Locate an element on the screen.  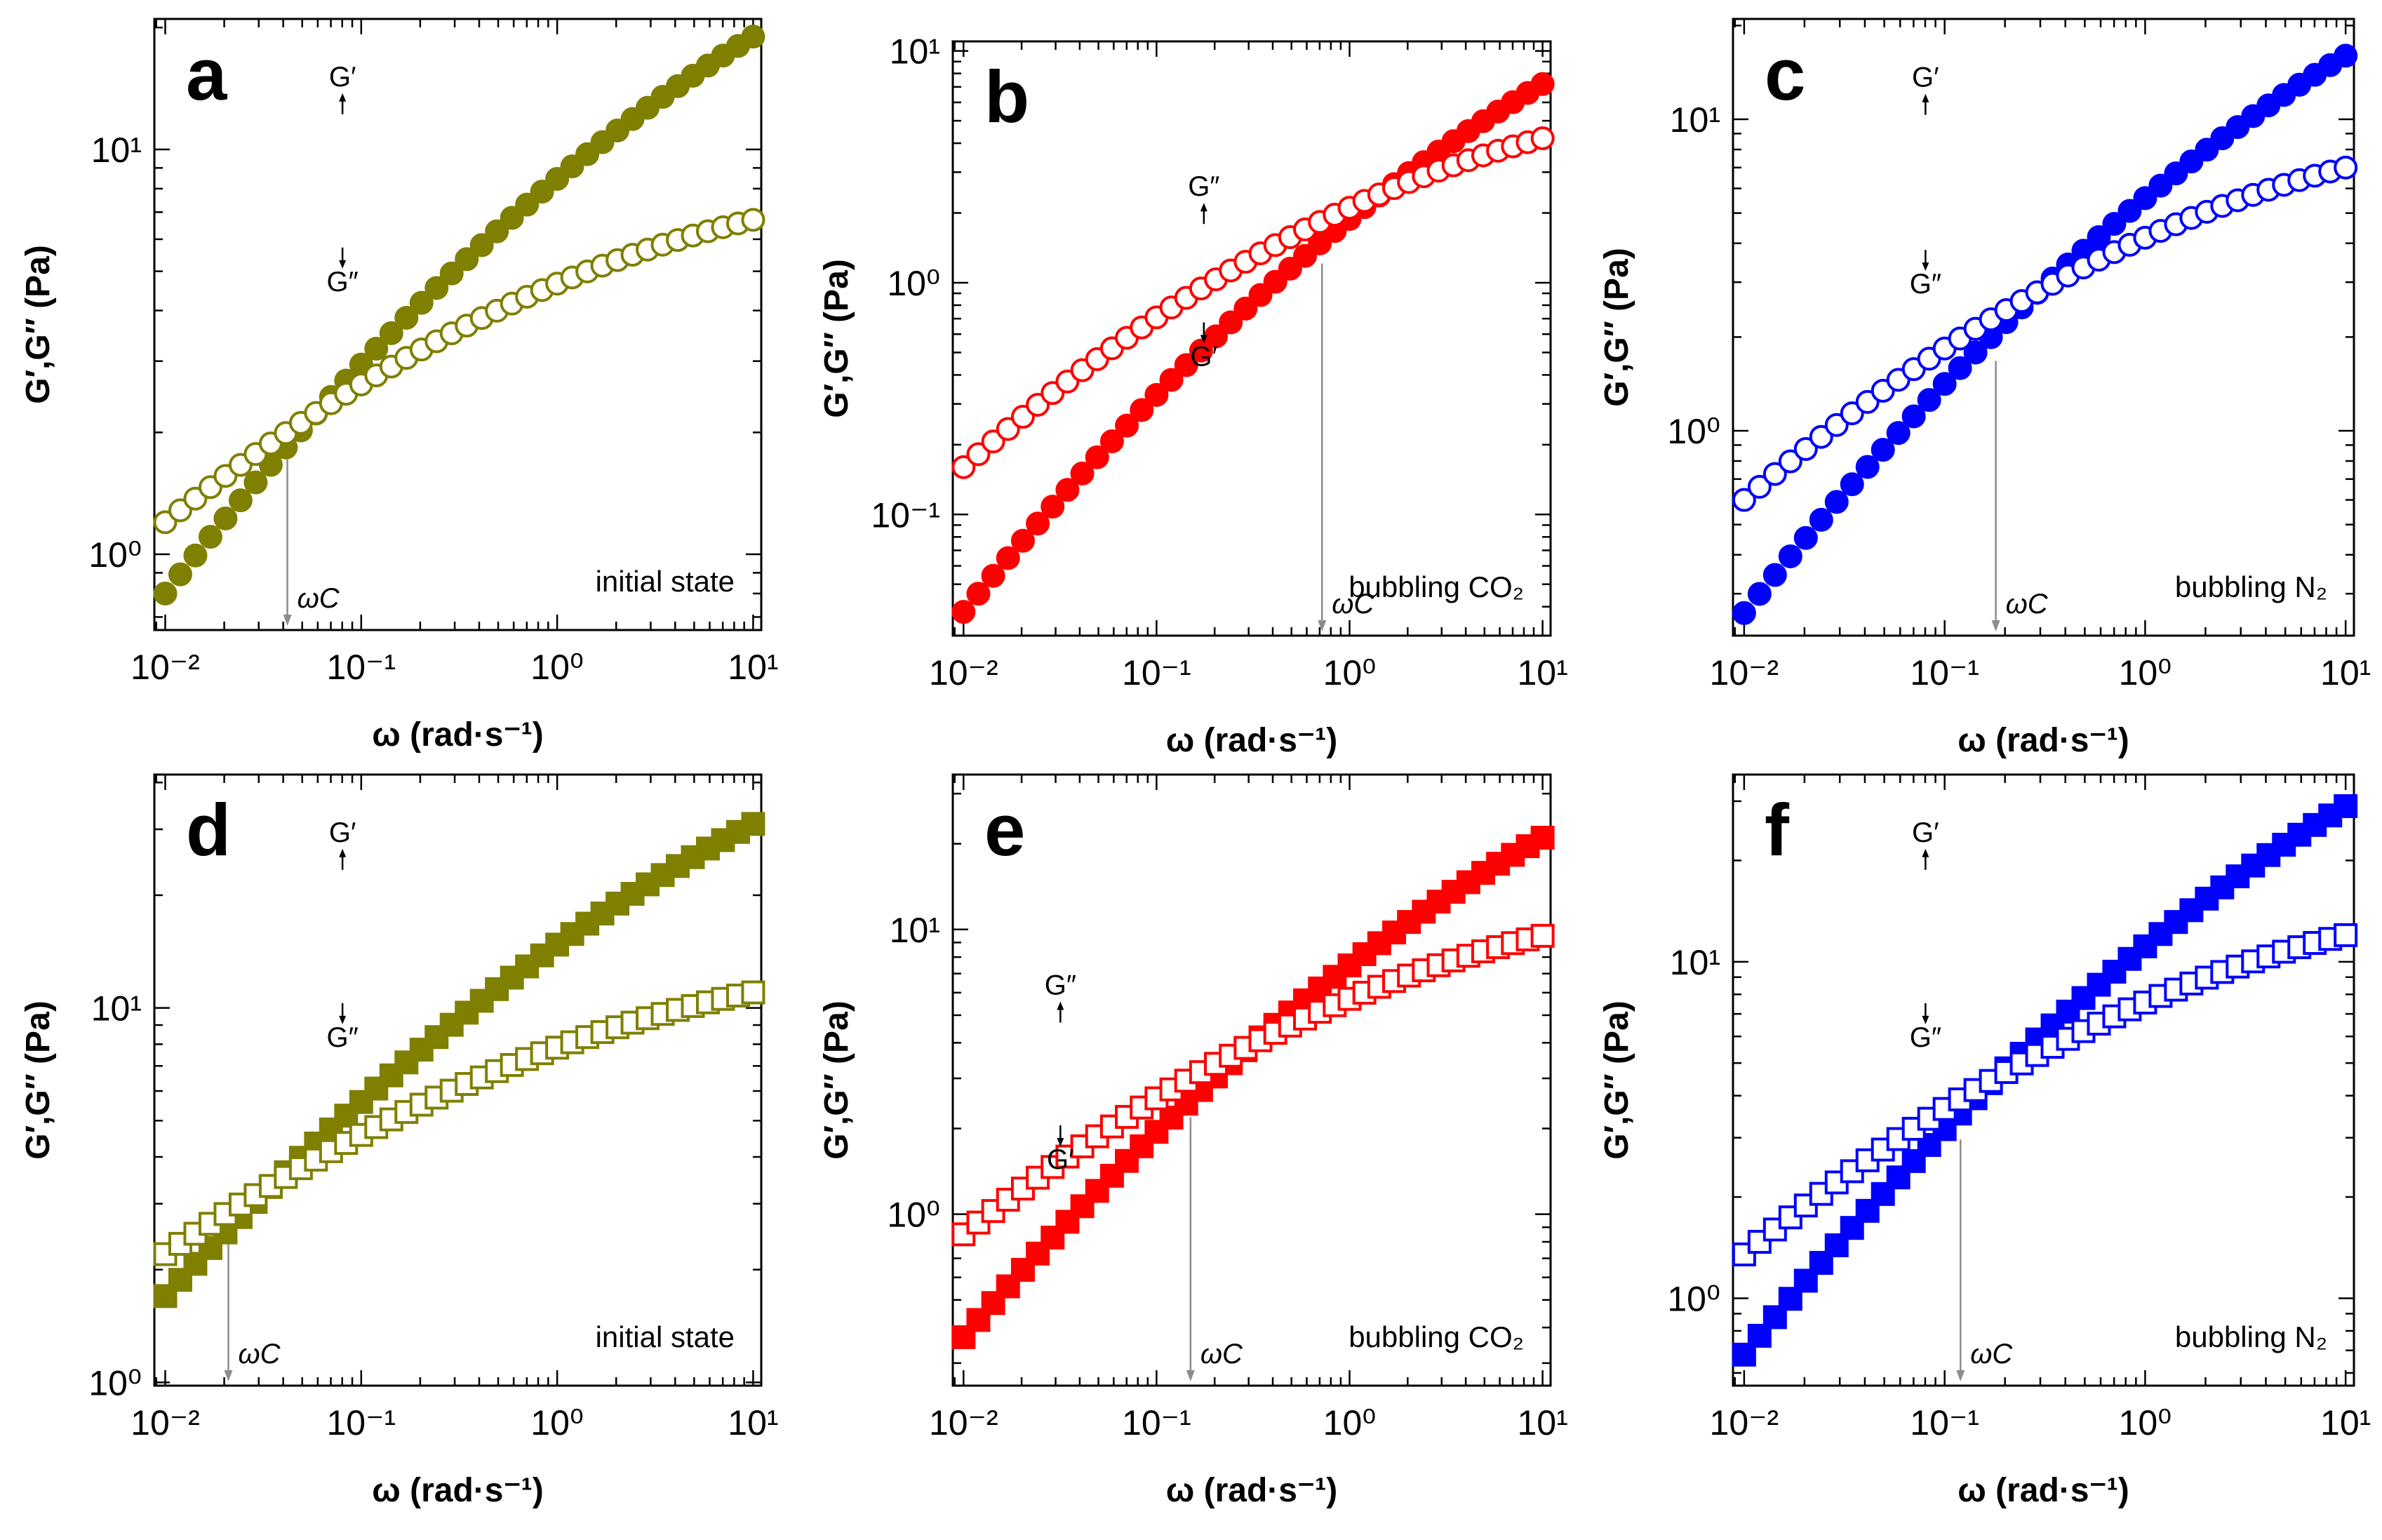
annotation-label: bubbling N₂ is located at coordinates (2251, 586).